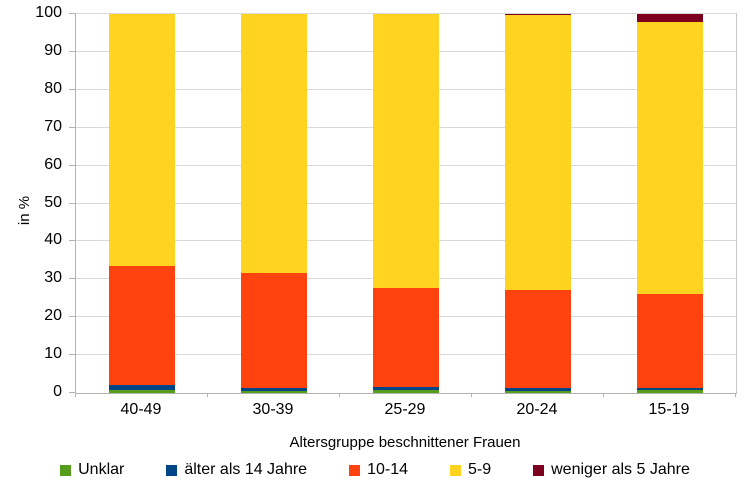 This screenshot has height=492, width=750. What do you see at coordinates (480, 469) in the screenshot?
I see `legend-label: 5-9` at bounding box center [480, 469].